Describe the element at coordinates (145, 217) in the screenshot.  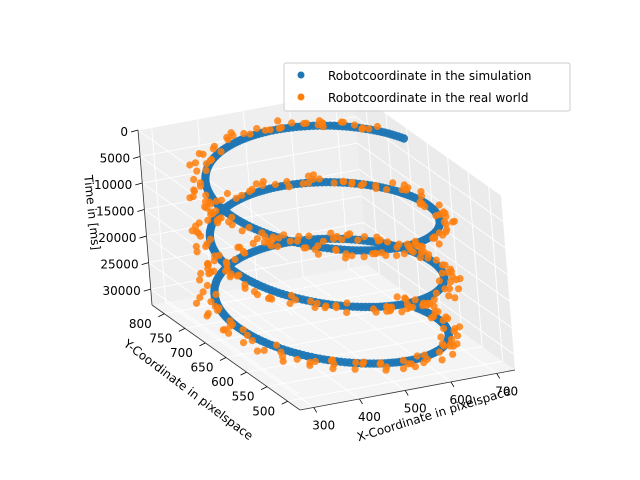
I see `z-axis-line` at that location.